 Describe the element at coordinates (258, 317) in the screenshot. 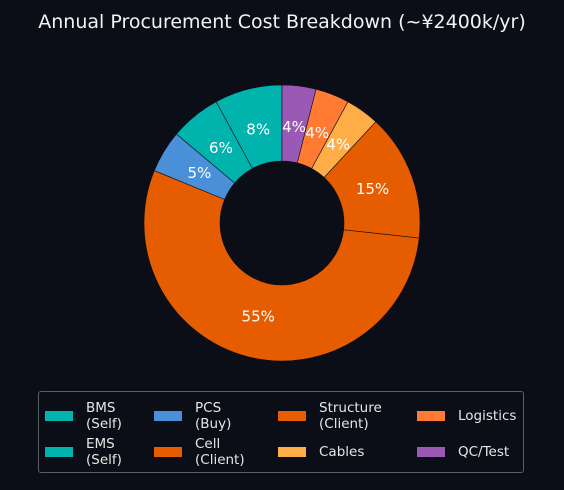

I see `value-label-cell-client: 55%` at that location.